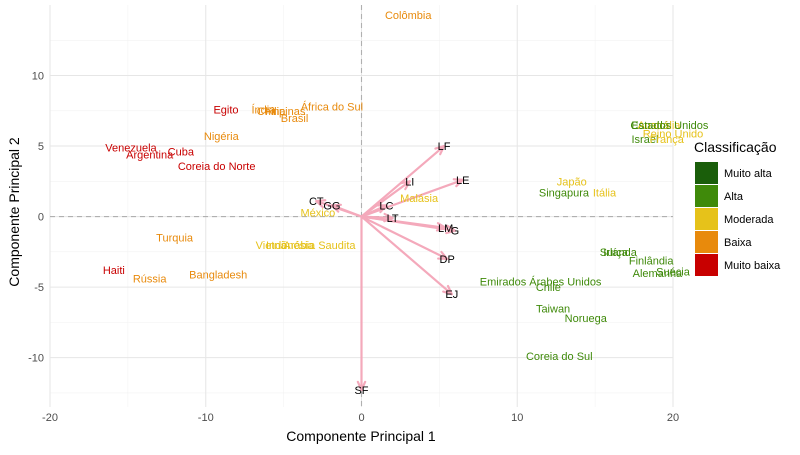 This screenshot has width=800, height=455. Describe the element at coordinates (150, 280) in the screenshot. I see `country-label: Rússia` at that location.